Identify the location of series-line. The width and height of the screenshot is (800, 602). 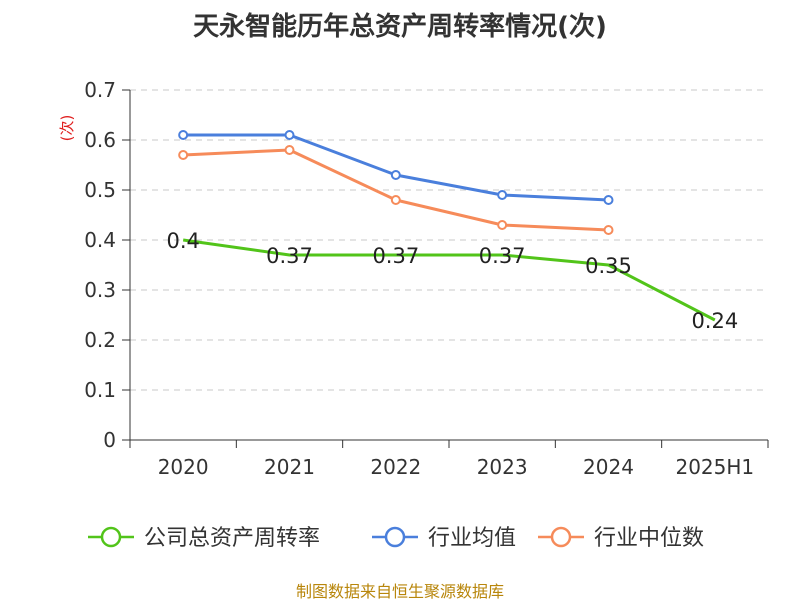
(449, 280).